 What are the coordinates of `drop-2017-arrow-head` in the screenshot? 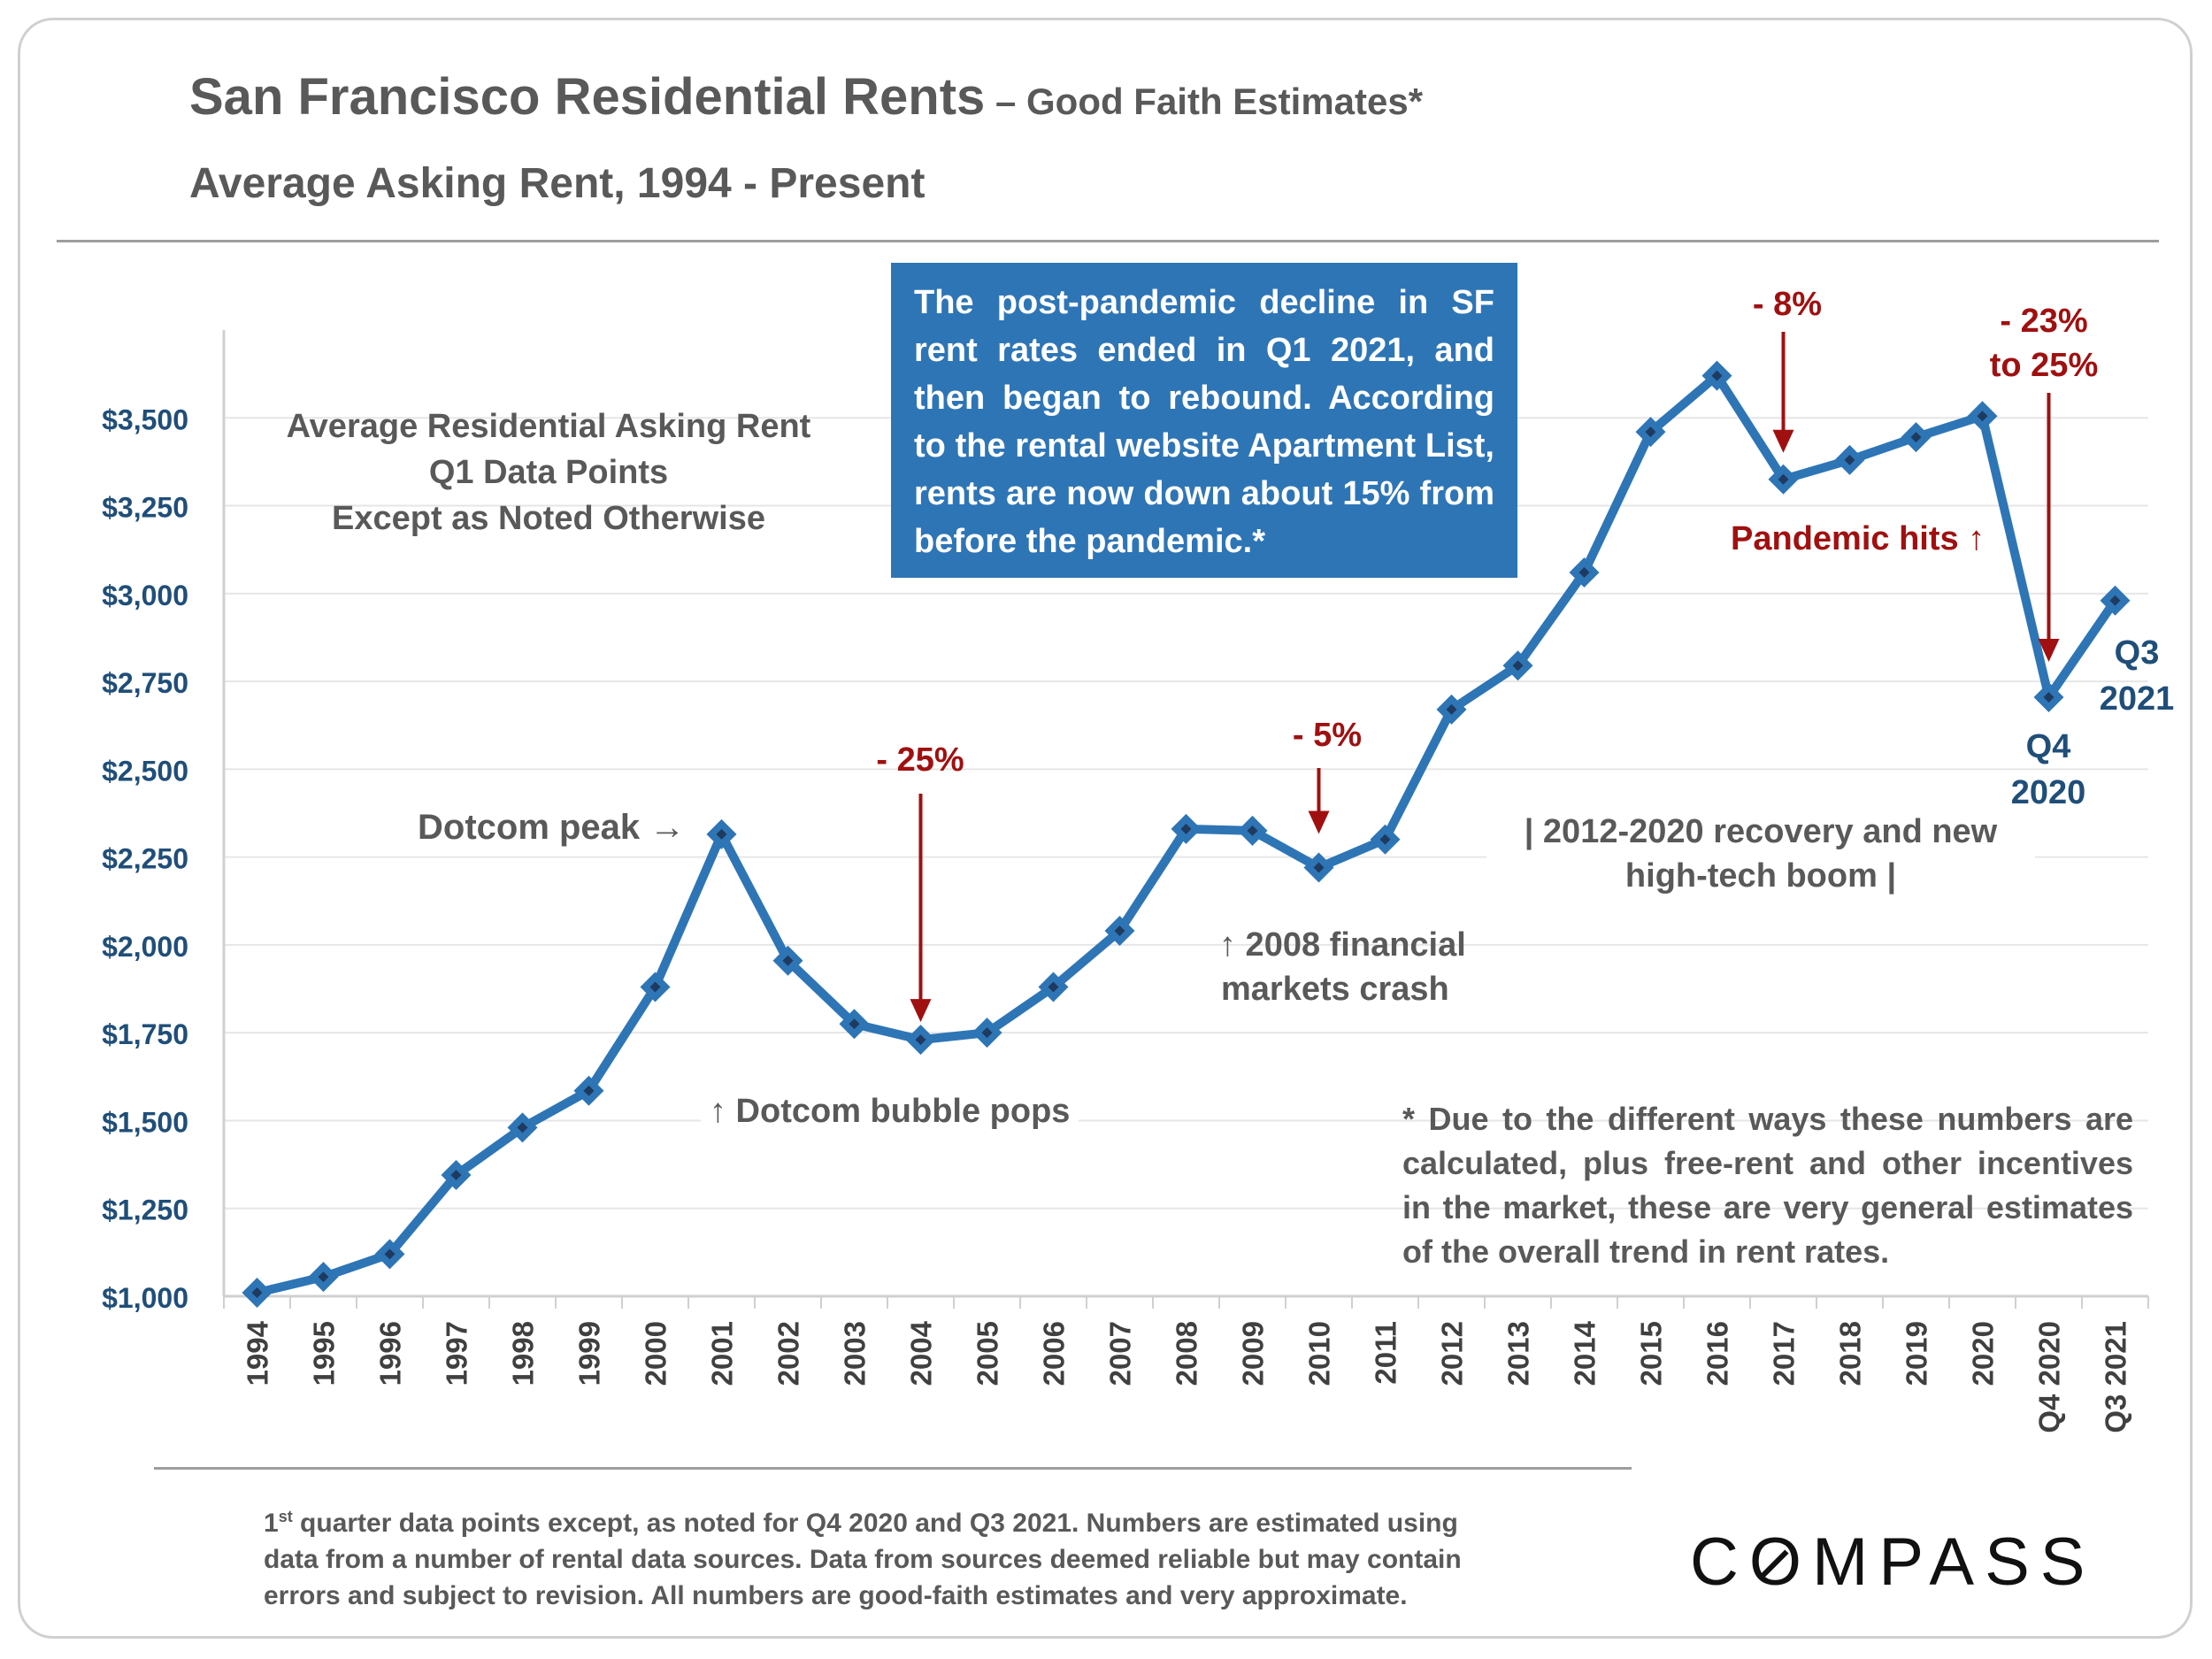 It's located at (1783, 441).